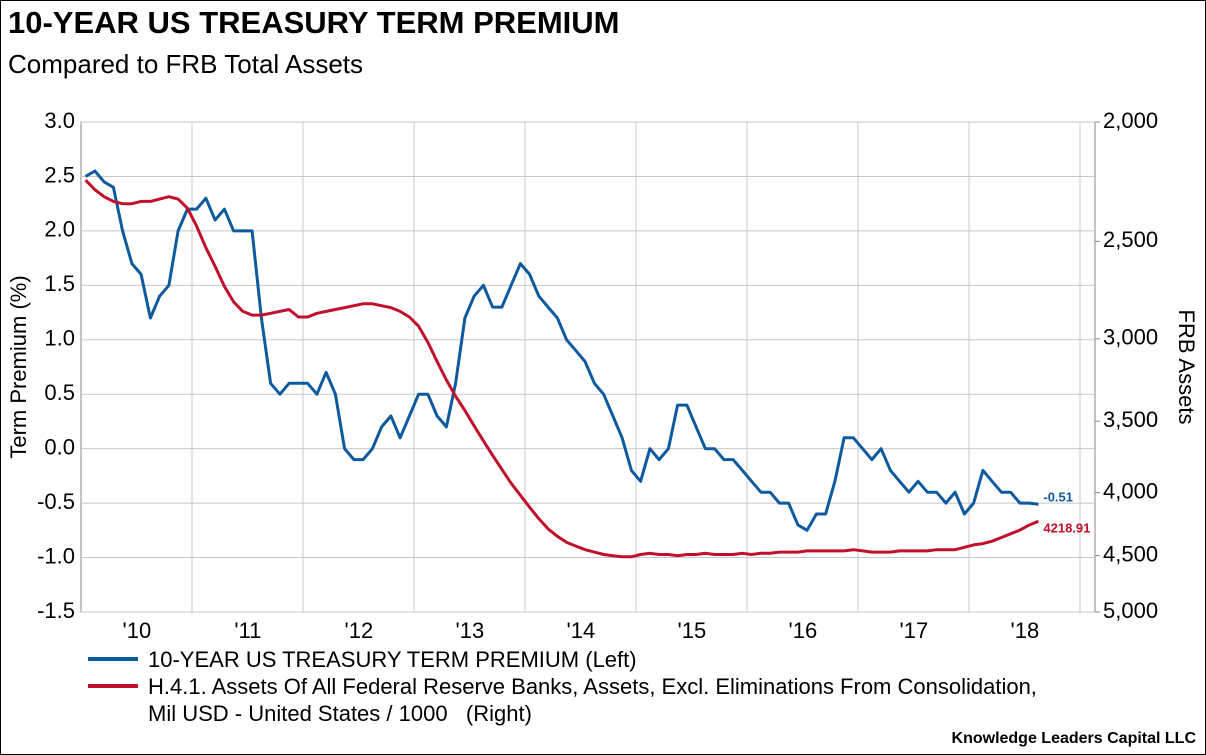  What do you see at coordinates (470, 630) in the screenshot?
I see `x-tick-label: '13` at bounding box center [470, 630].